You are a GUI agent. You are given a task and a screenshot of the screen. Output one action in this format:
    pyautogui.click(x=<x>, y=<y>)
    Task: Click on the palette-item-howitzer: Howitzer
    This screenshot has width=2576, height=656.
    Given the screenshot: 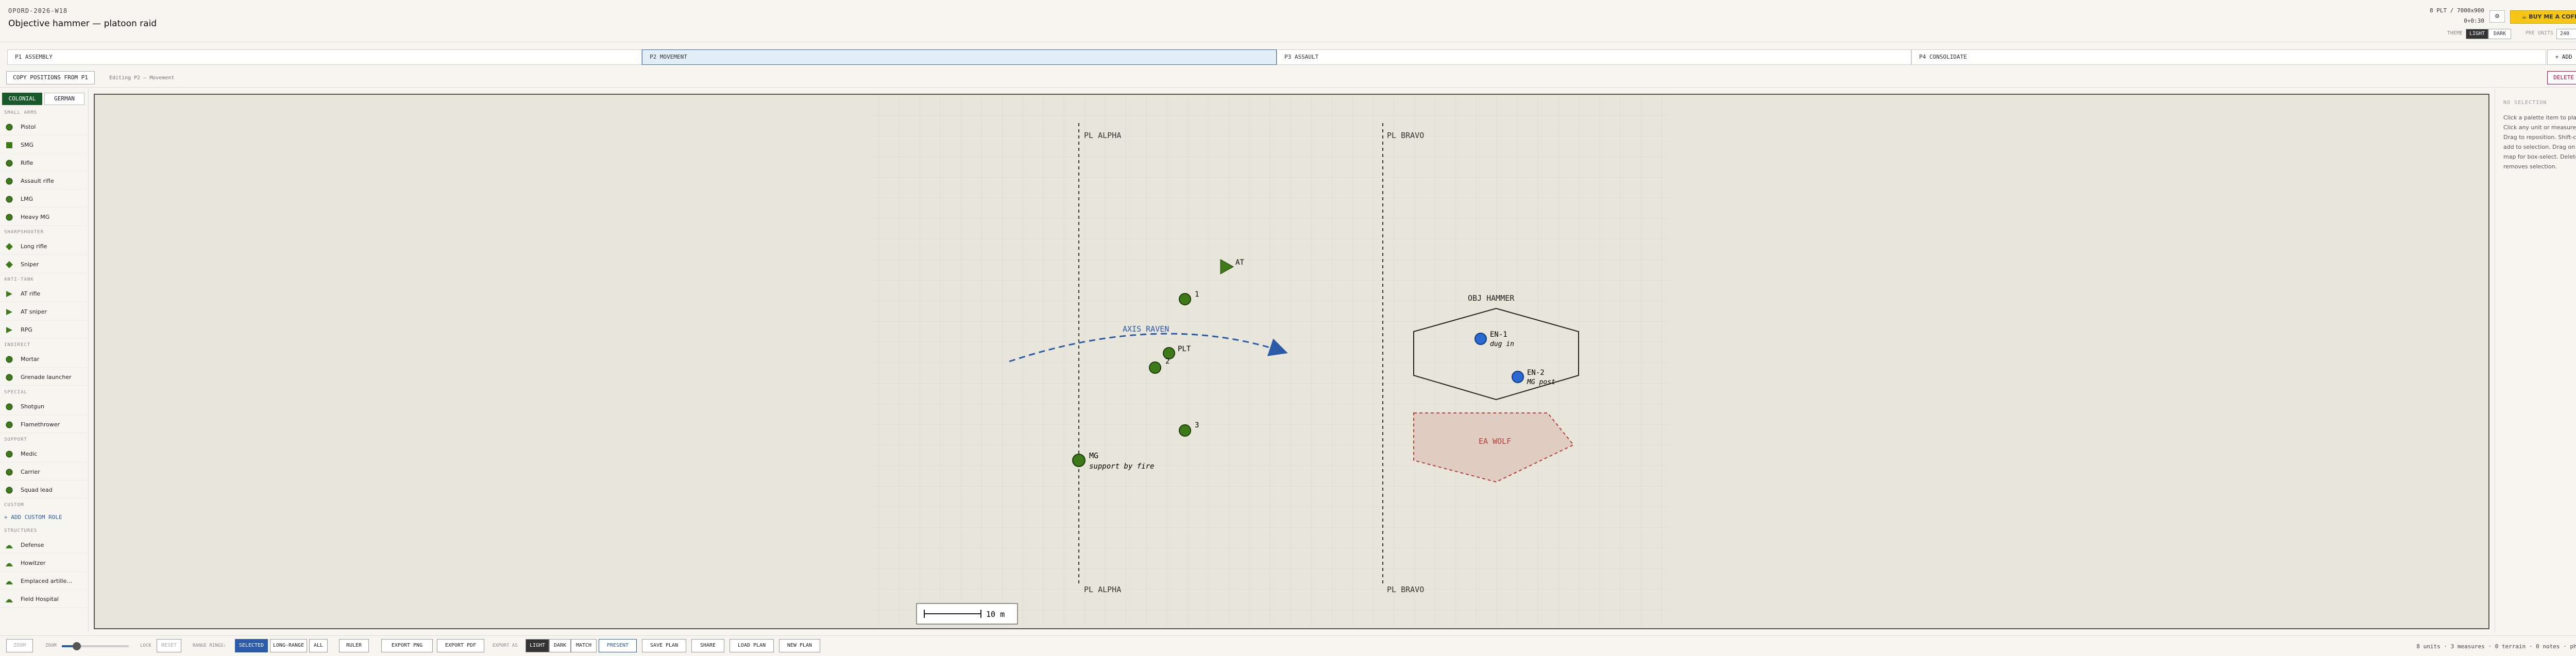 What is the action you would take?
    pyautogui.click(x=44, y=563)
    